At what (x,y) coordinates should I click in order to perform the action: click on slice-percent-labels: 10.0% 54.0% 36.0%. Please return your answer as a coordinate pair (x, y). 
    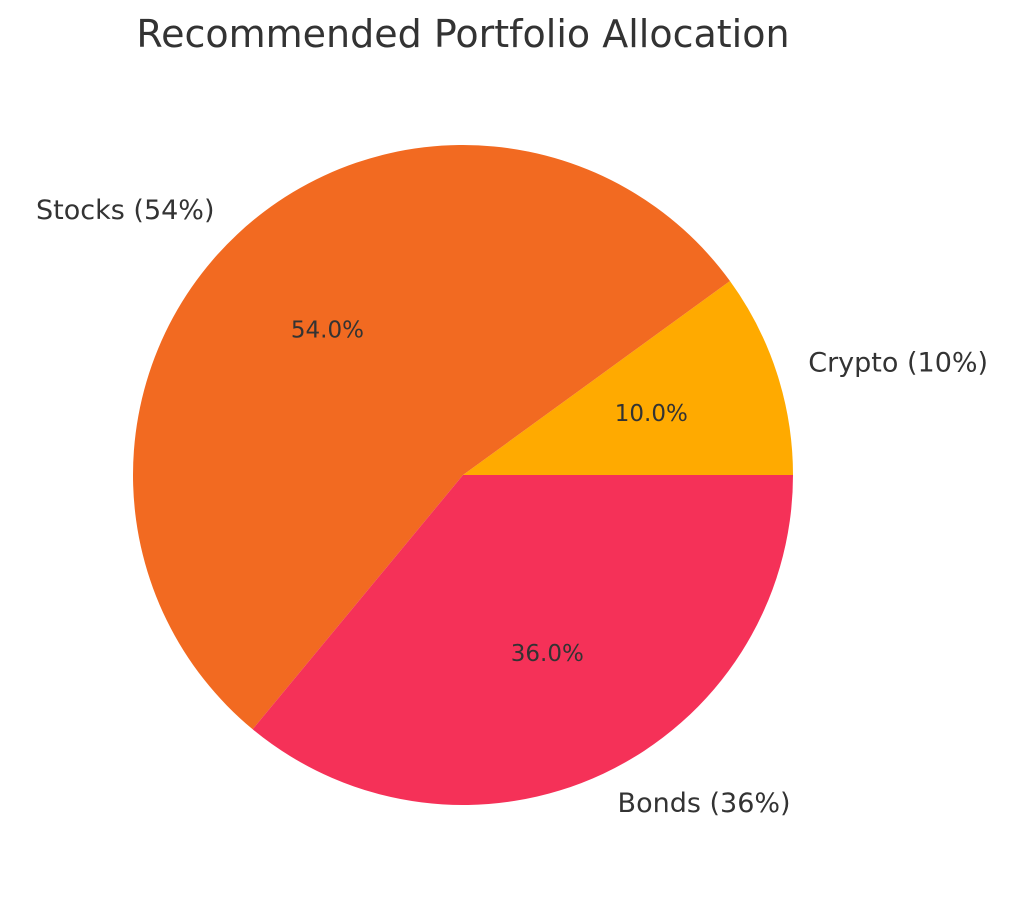
    Looking at the image, I should click on (489, 492).